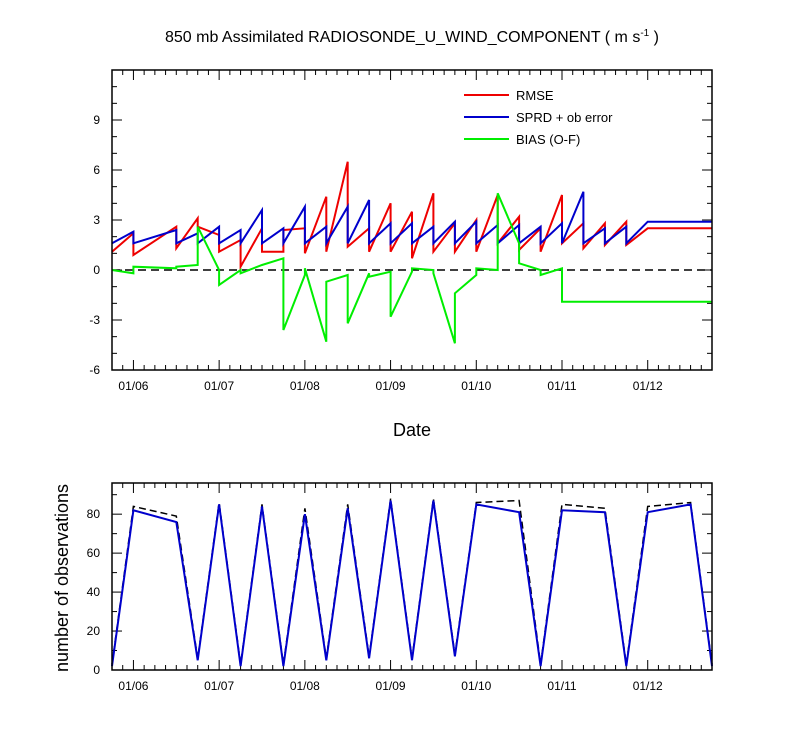  Describe the element at coordinates (94, 320) in the screenshot. I see `y-tick-label: -3` at that location.